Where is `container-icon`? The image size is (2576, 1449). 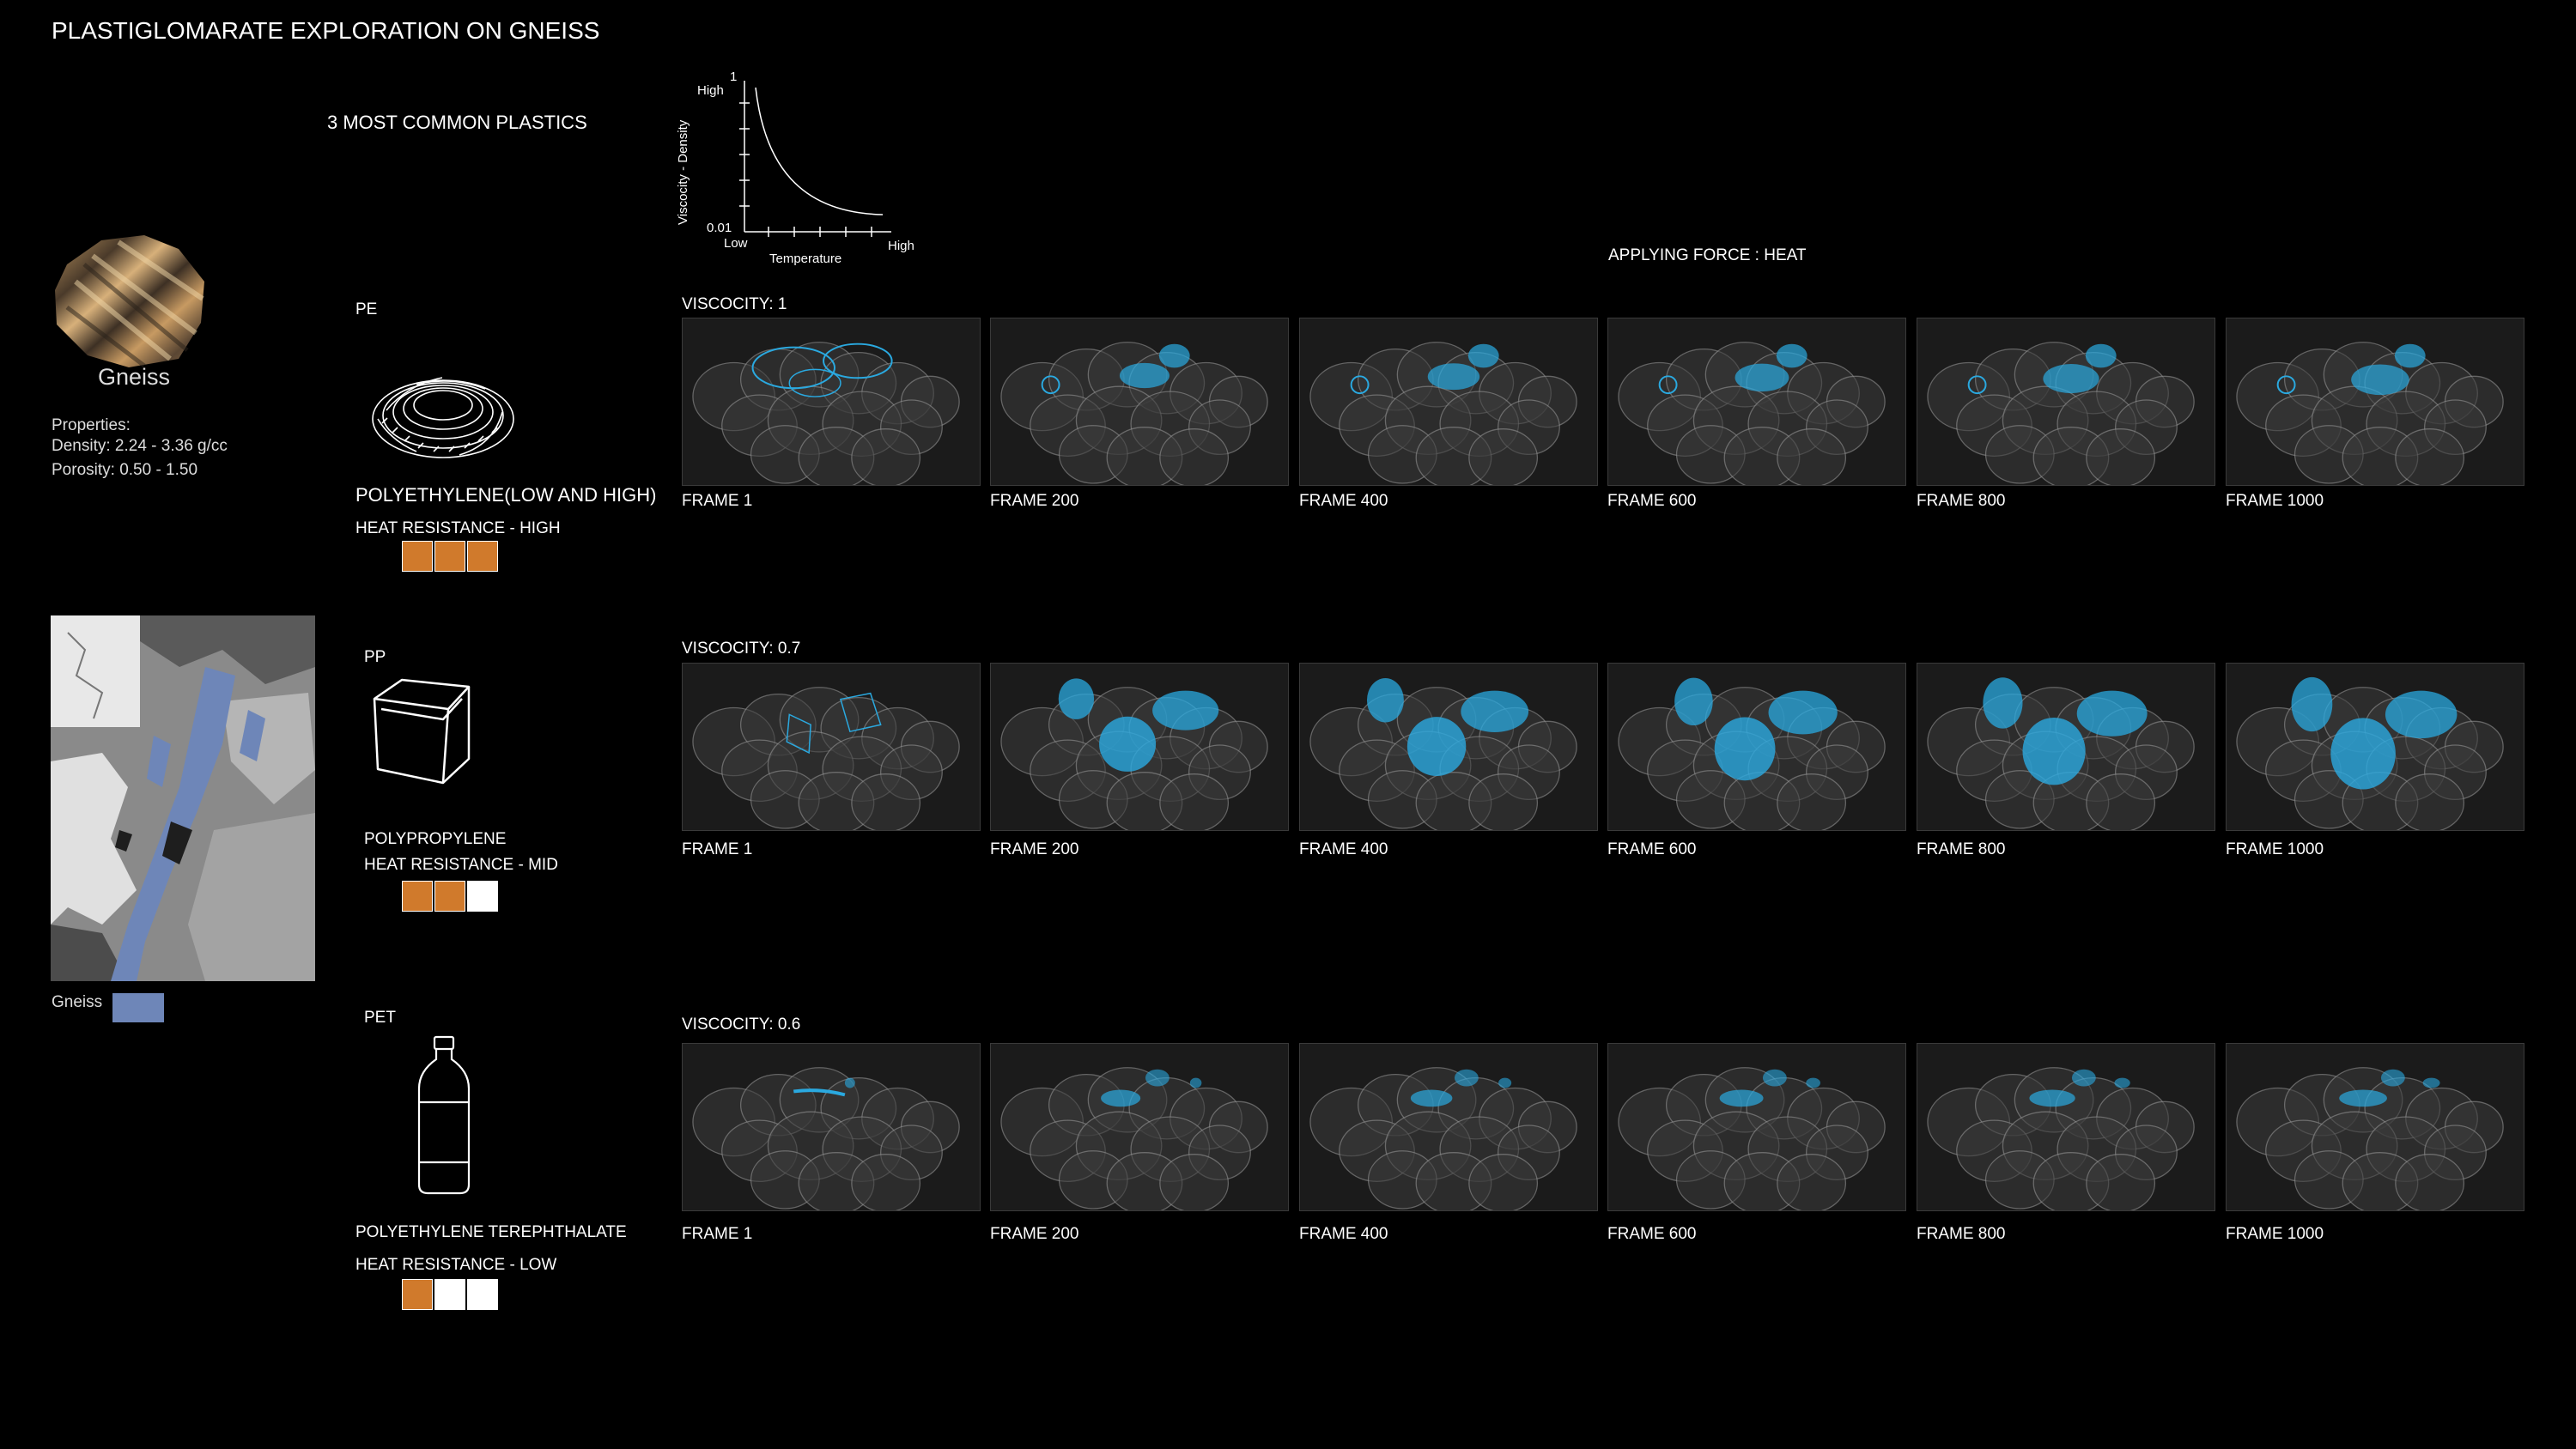 container-icon is located at coordinates (423, 730).